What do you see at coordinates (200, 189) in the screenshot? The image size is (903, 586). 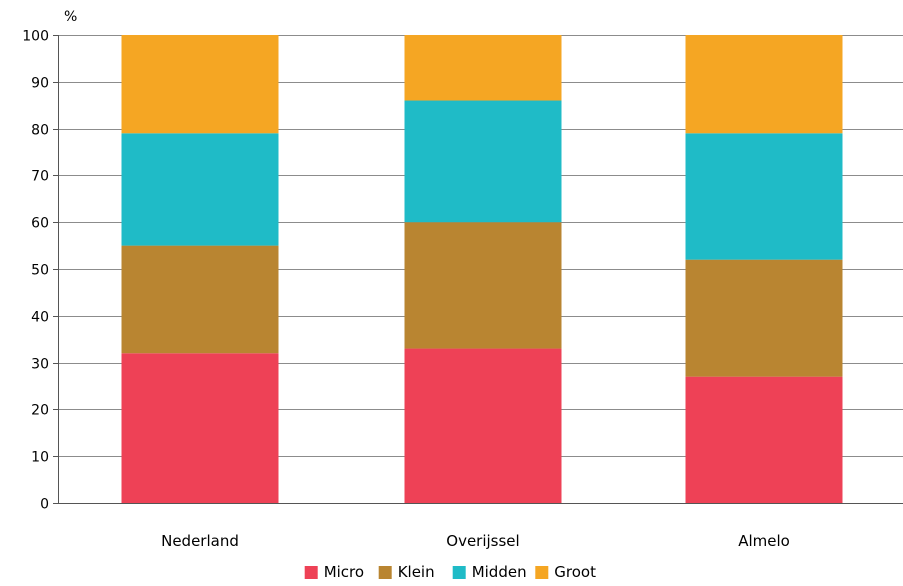 I see `bar-segment-midden-nederland` at bounding box center [200, 189].